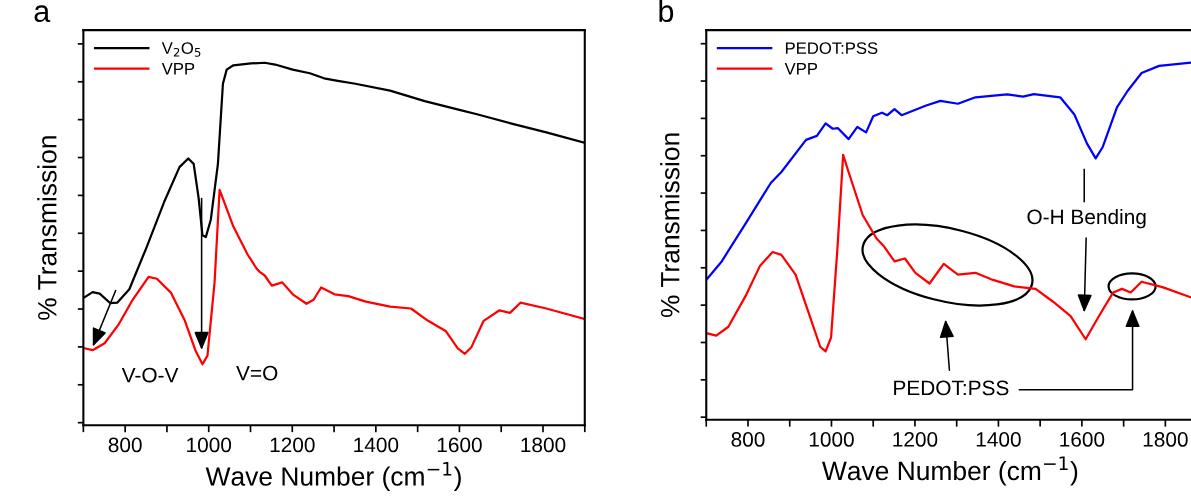 The image size is (1191, 502). I want to click on chart-title: b, so click(666, 11).